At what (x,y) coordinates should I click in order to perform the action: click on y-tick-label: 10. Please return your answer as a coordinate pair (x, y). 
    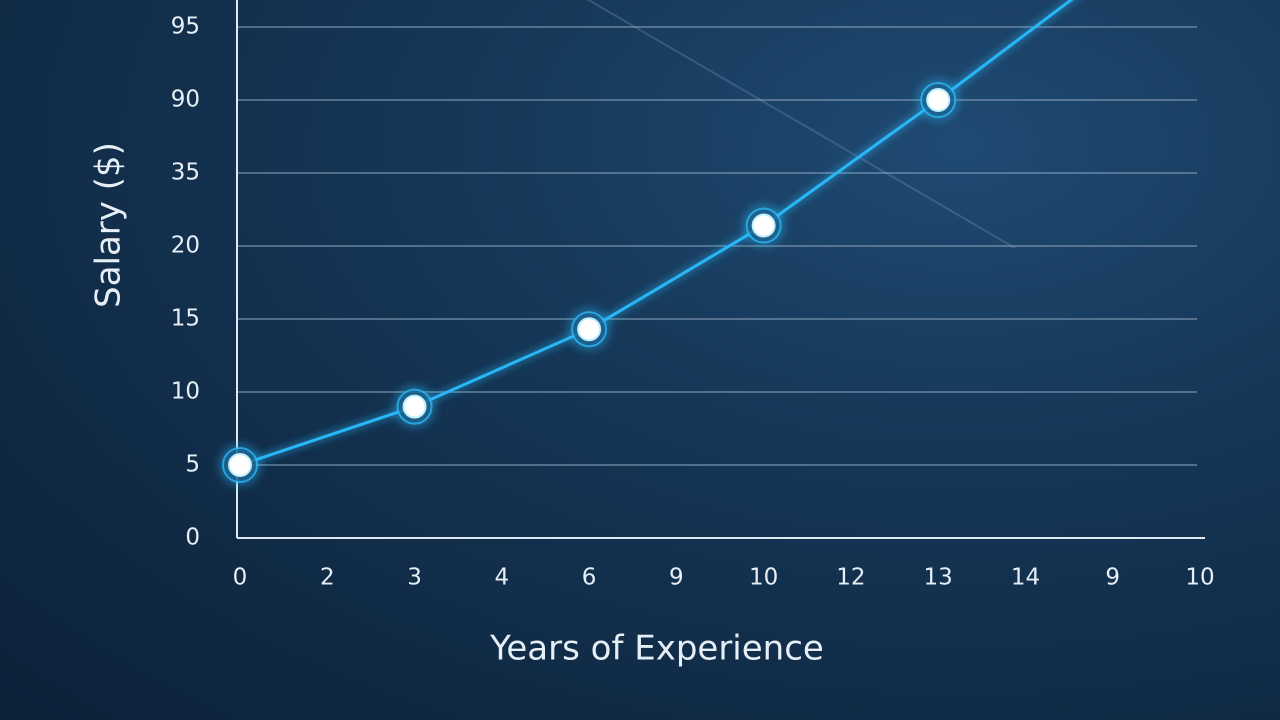
    Looking at the image, I should click on (185, 392).